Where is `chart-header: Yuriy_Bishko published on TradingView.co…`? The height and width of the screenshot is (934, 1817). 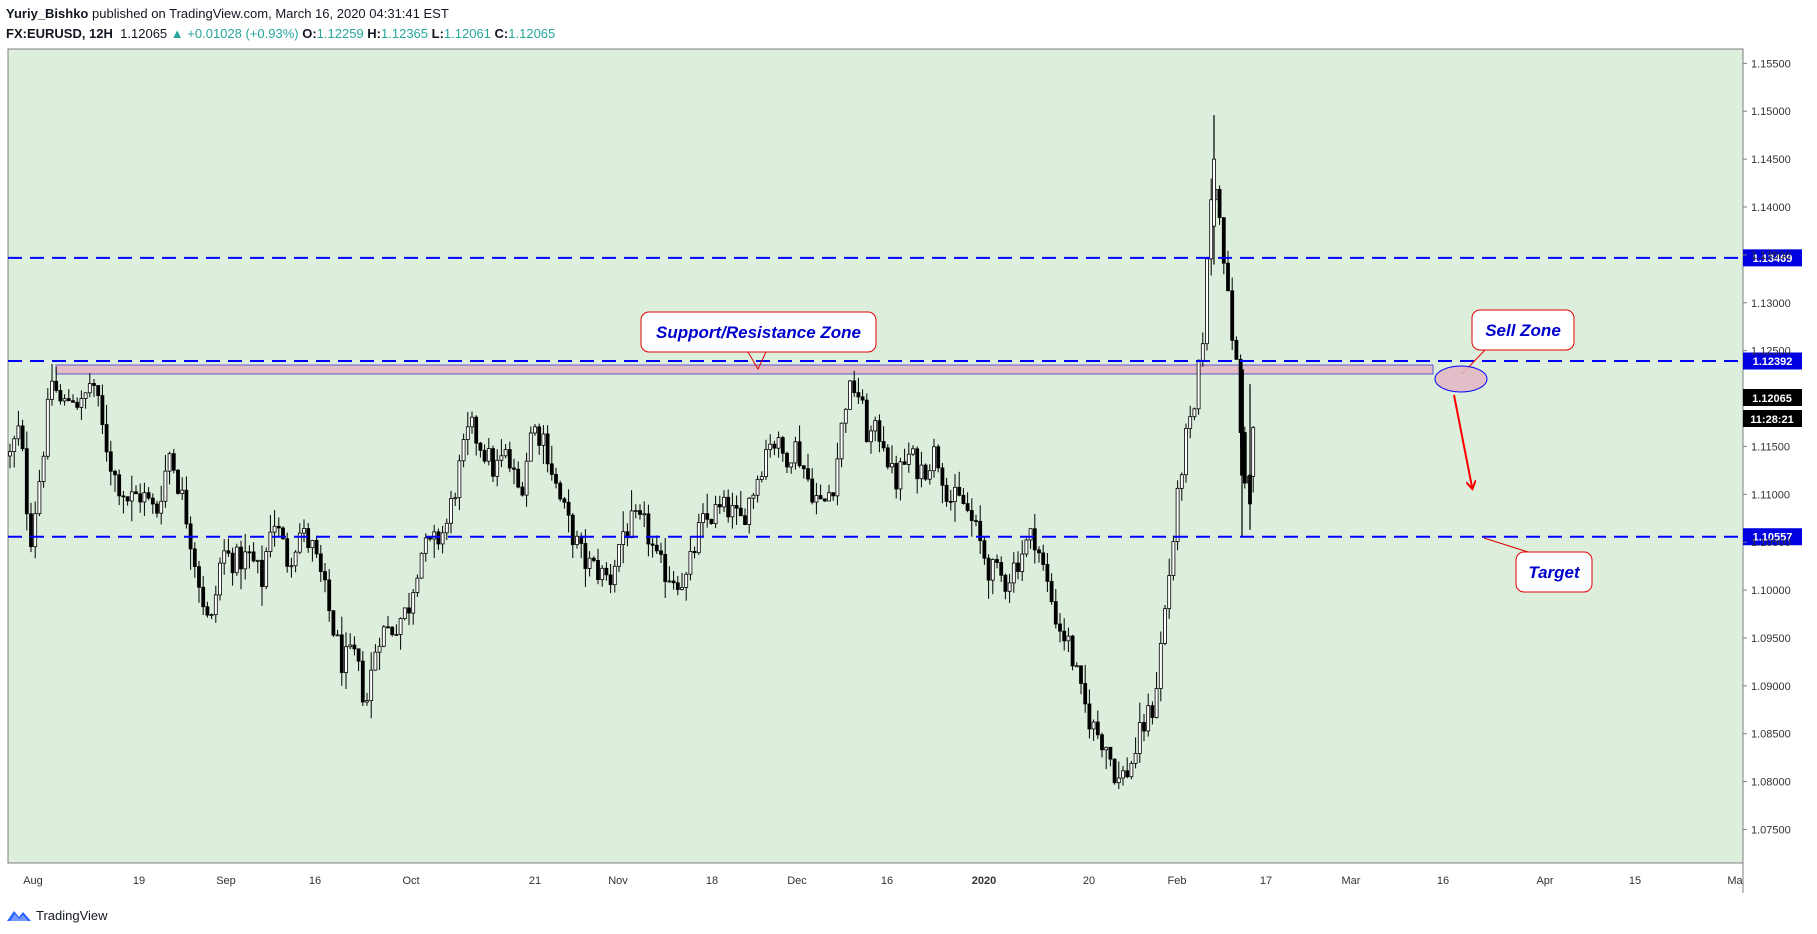 chart-header: Yuriy_Bishko published on TradingView.co… is located at coordinates (280, 24).